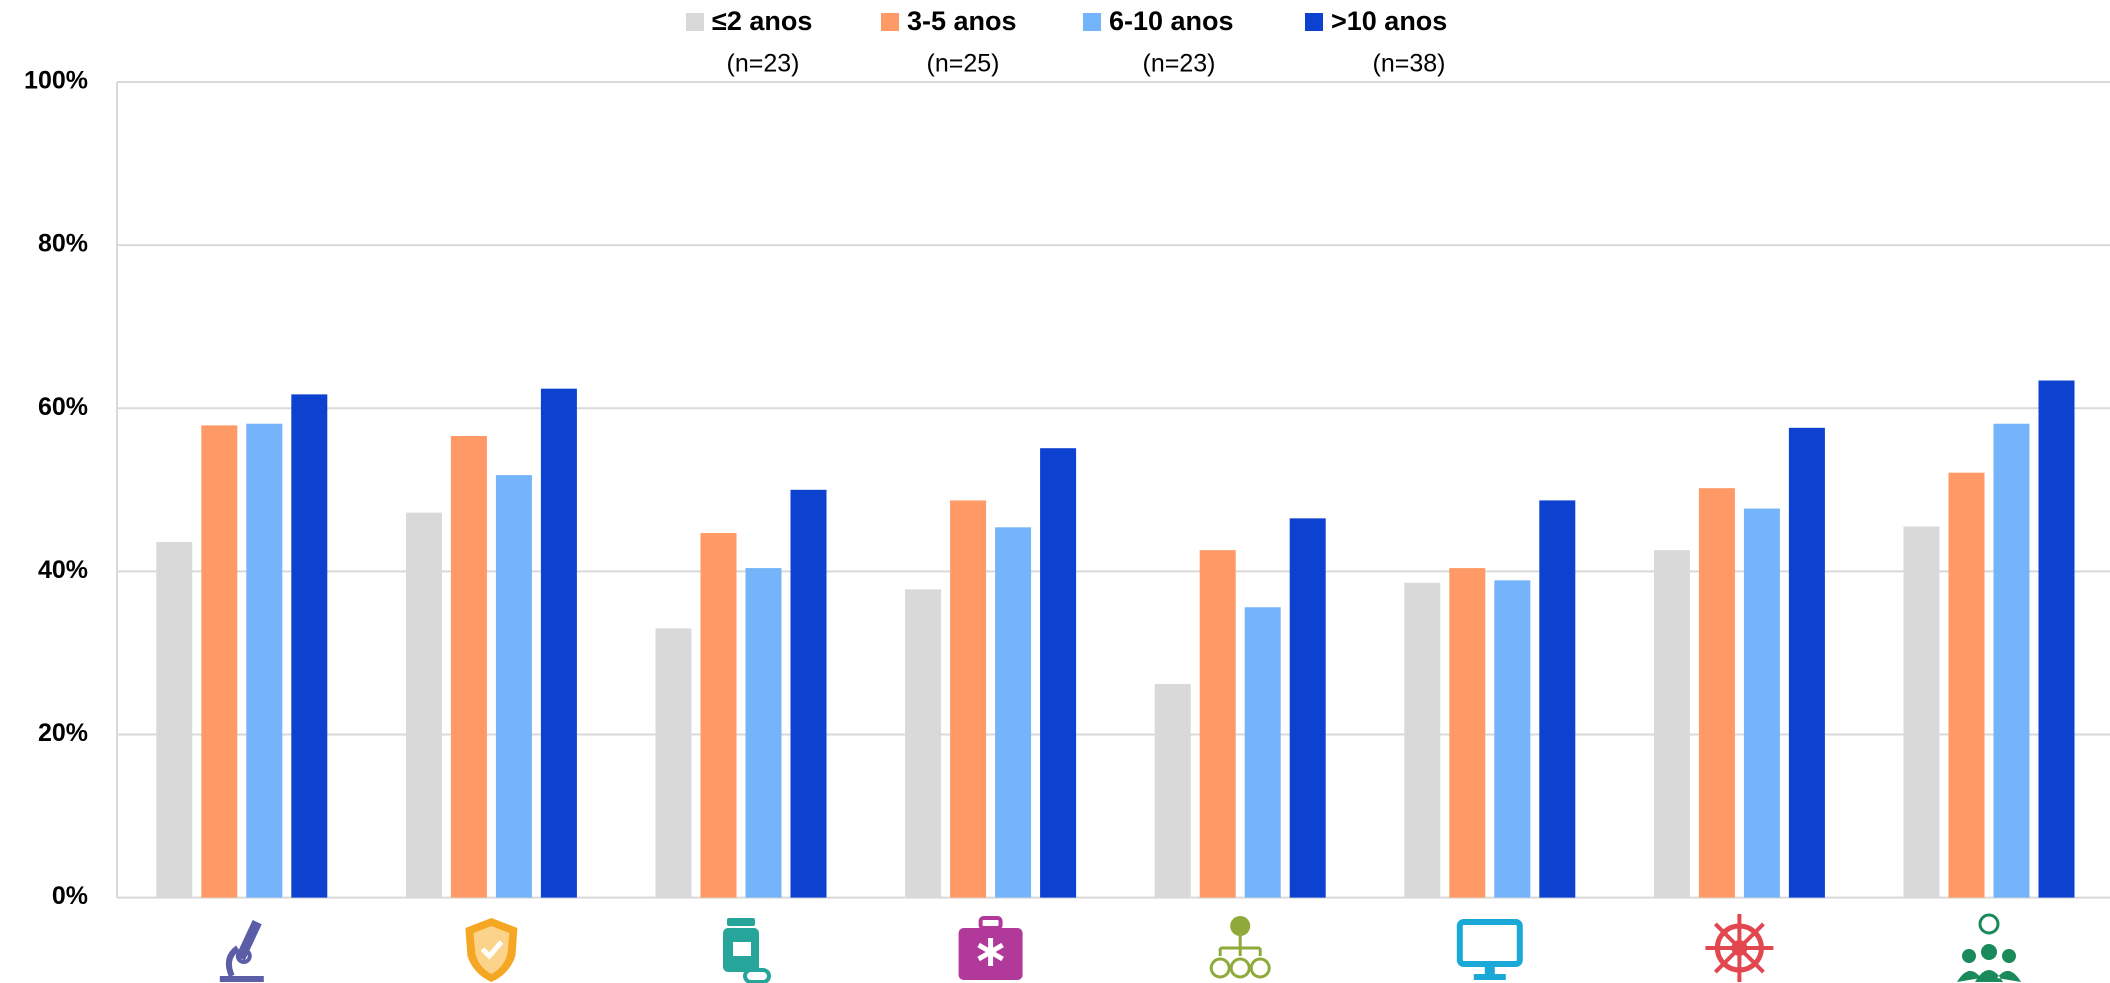 Image resolution: width=2110 pixels, height=983 pixels. Describe the element at coordinates (1171, 21) in the screenshot. I see `legend-label: 6-10 anos` at that location.